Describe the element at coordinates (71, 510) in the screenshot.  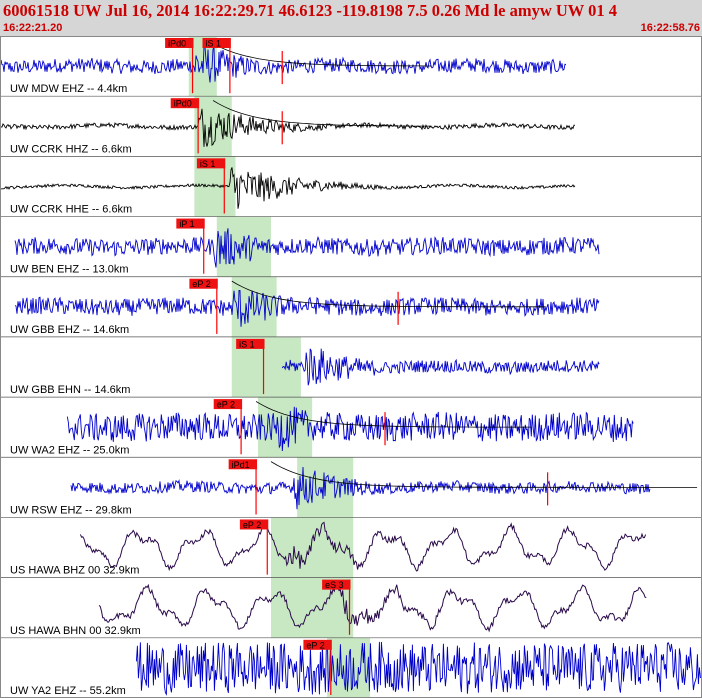
I see `station-label-7: UW RSW EHZ -- 29.8km` at that location.